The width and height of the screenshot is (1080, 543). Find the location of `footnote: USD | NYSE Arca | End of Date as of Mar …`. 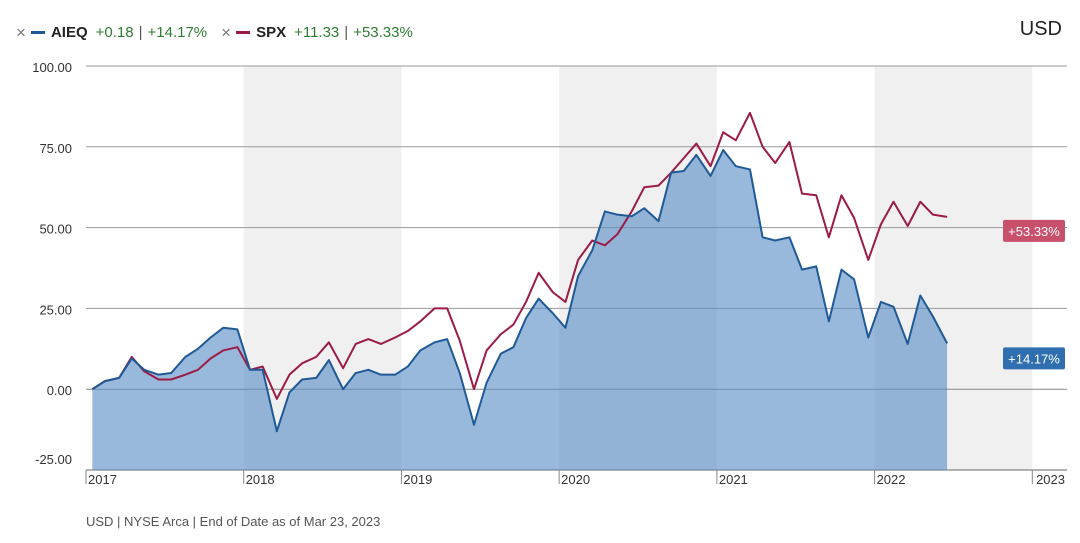

footnote: USD | NYSE Arca | End of Date as of Mar … is located at coordinates (233, 521).